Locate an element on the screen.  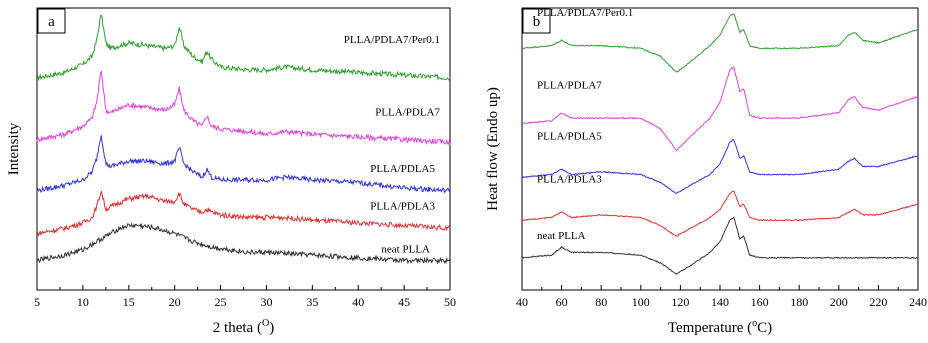
panel-label: a is located at coordinates (51, 22).